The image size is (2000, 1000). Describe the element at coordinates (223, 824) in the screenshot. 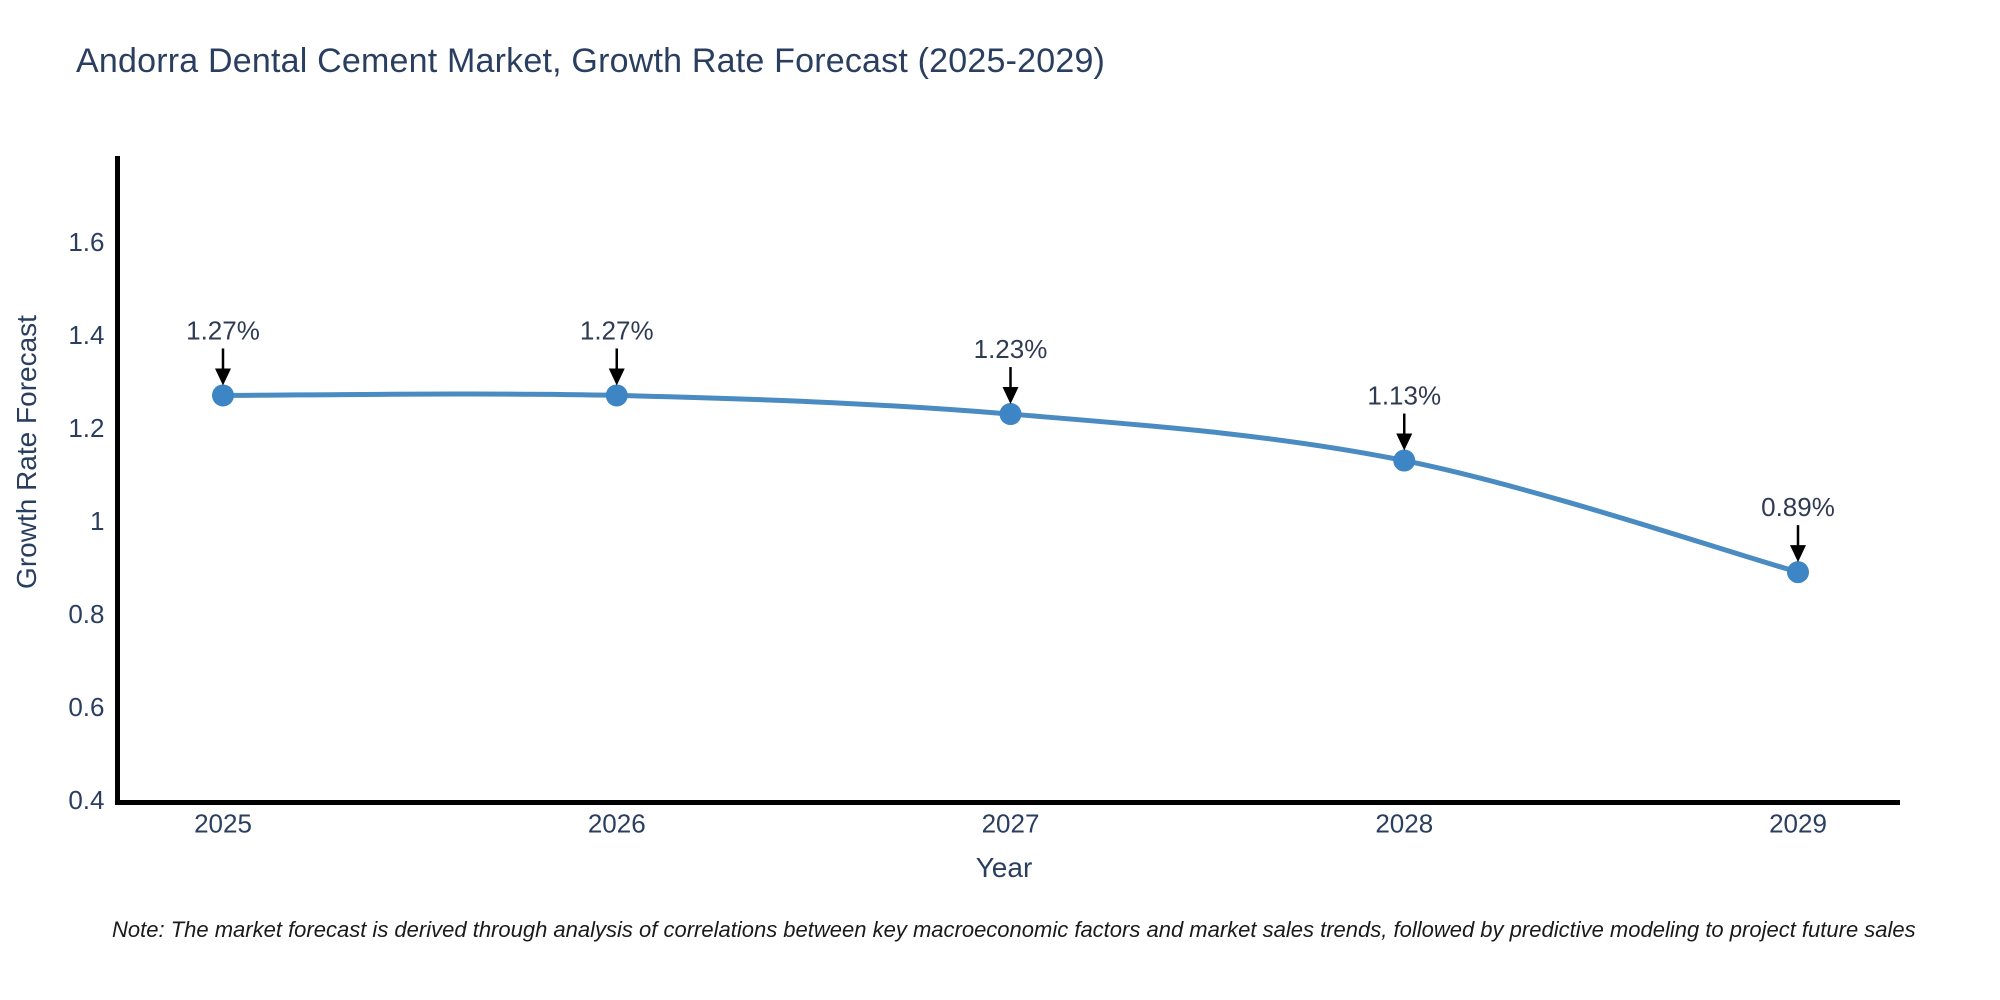

I see `x-tick-label: 2025` at that location.